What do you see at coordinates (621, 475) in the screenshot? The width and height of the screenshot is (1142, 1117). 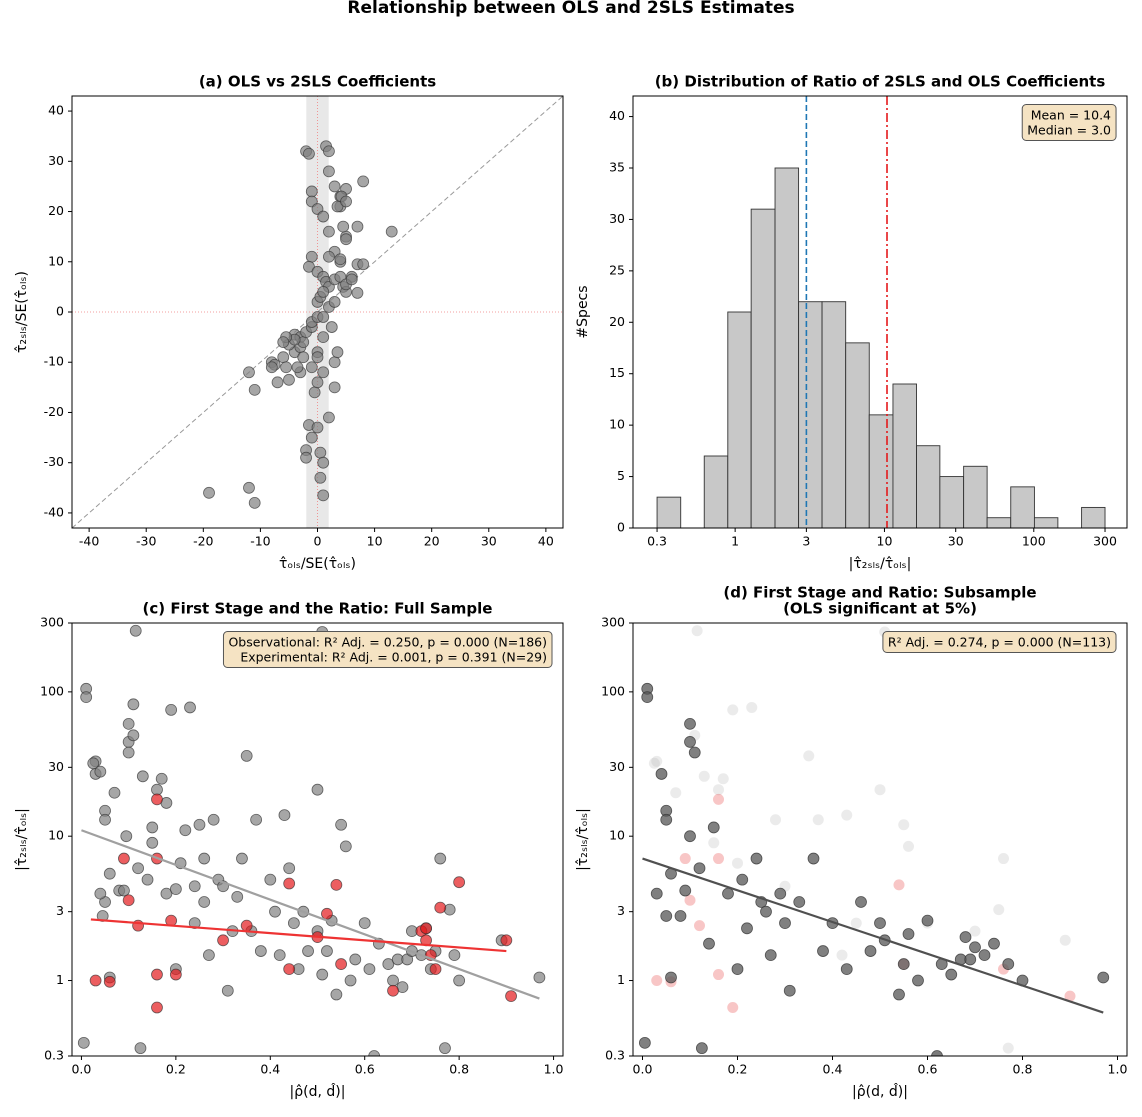 I see `y-tick-label: 5` at bounding box center [621, 475].